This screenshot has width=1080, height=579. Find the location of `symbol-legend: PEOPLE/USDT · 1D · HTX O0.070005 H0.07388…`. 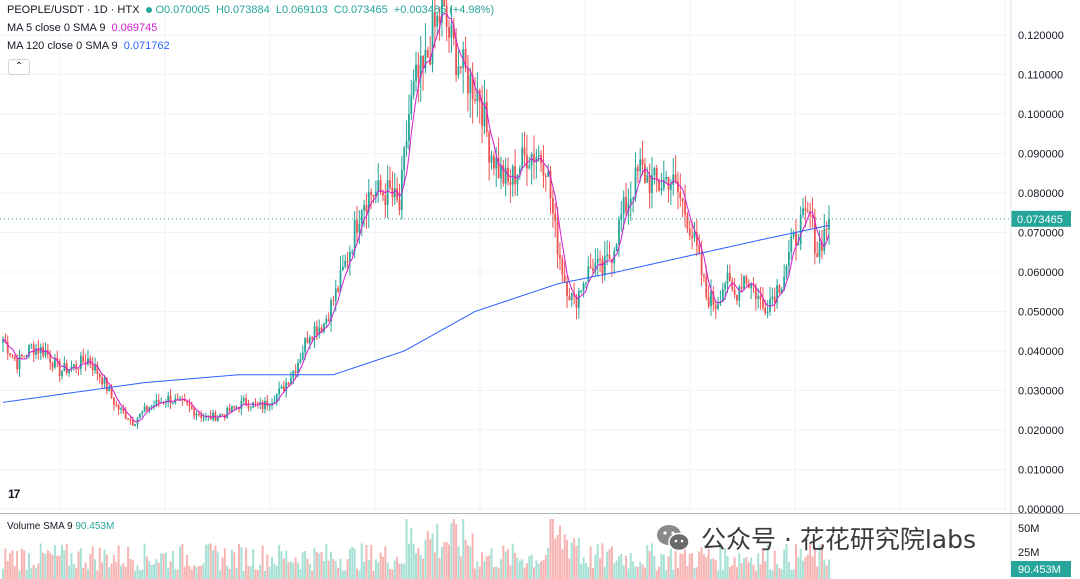

symbol-legend: PEOPLE/USDT · 1D · HTX O0.070005 H0.07388… is located at coordinates (252, 10).